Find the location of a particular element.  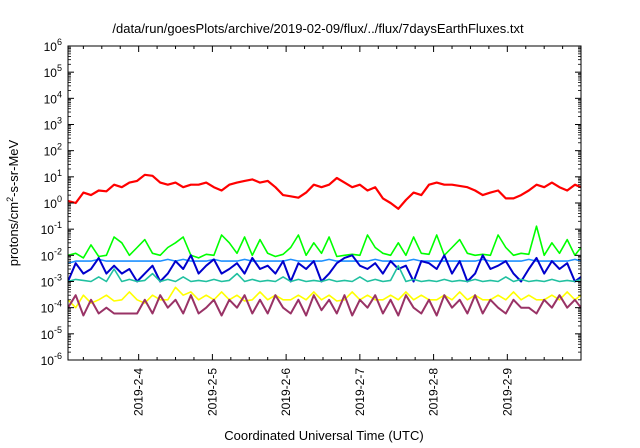

y-tick-exponent: -4 is located at coordinates (58, 304).